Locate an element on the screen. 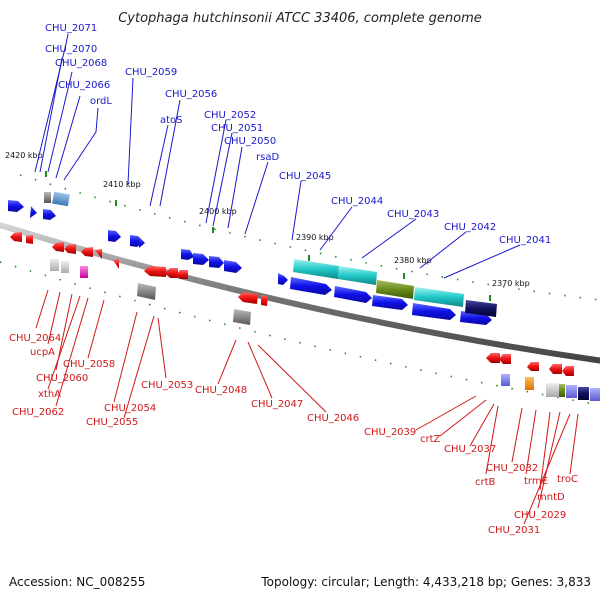 Image resolution: width=600 pixels, height=600 pixels. gene-label: CHU_2052 is located at coordinates (230, 115).